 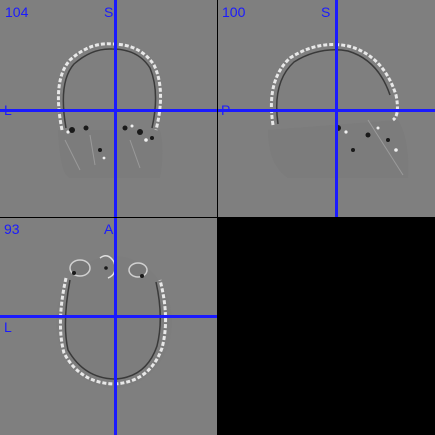 I want to click on slice-number: 93, so click(x=12, y=229).